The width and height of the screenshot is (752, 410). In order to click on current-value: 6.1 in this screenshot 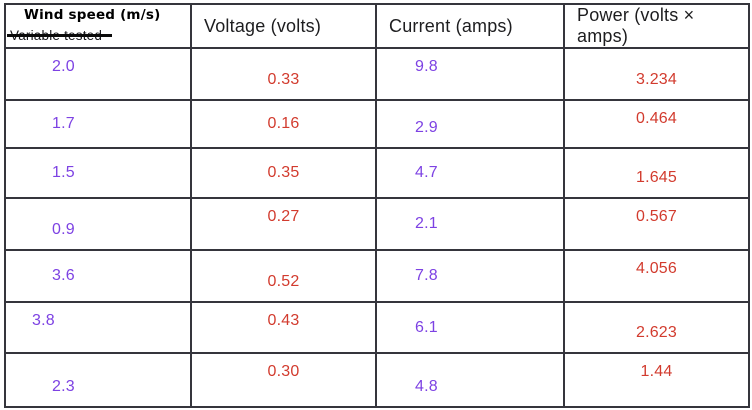, I will do `click(470, 327)`.